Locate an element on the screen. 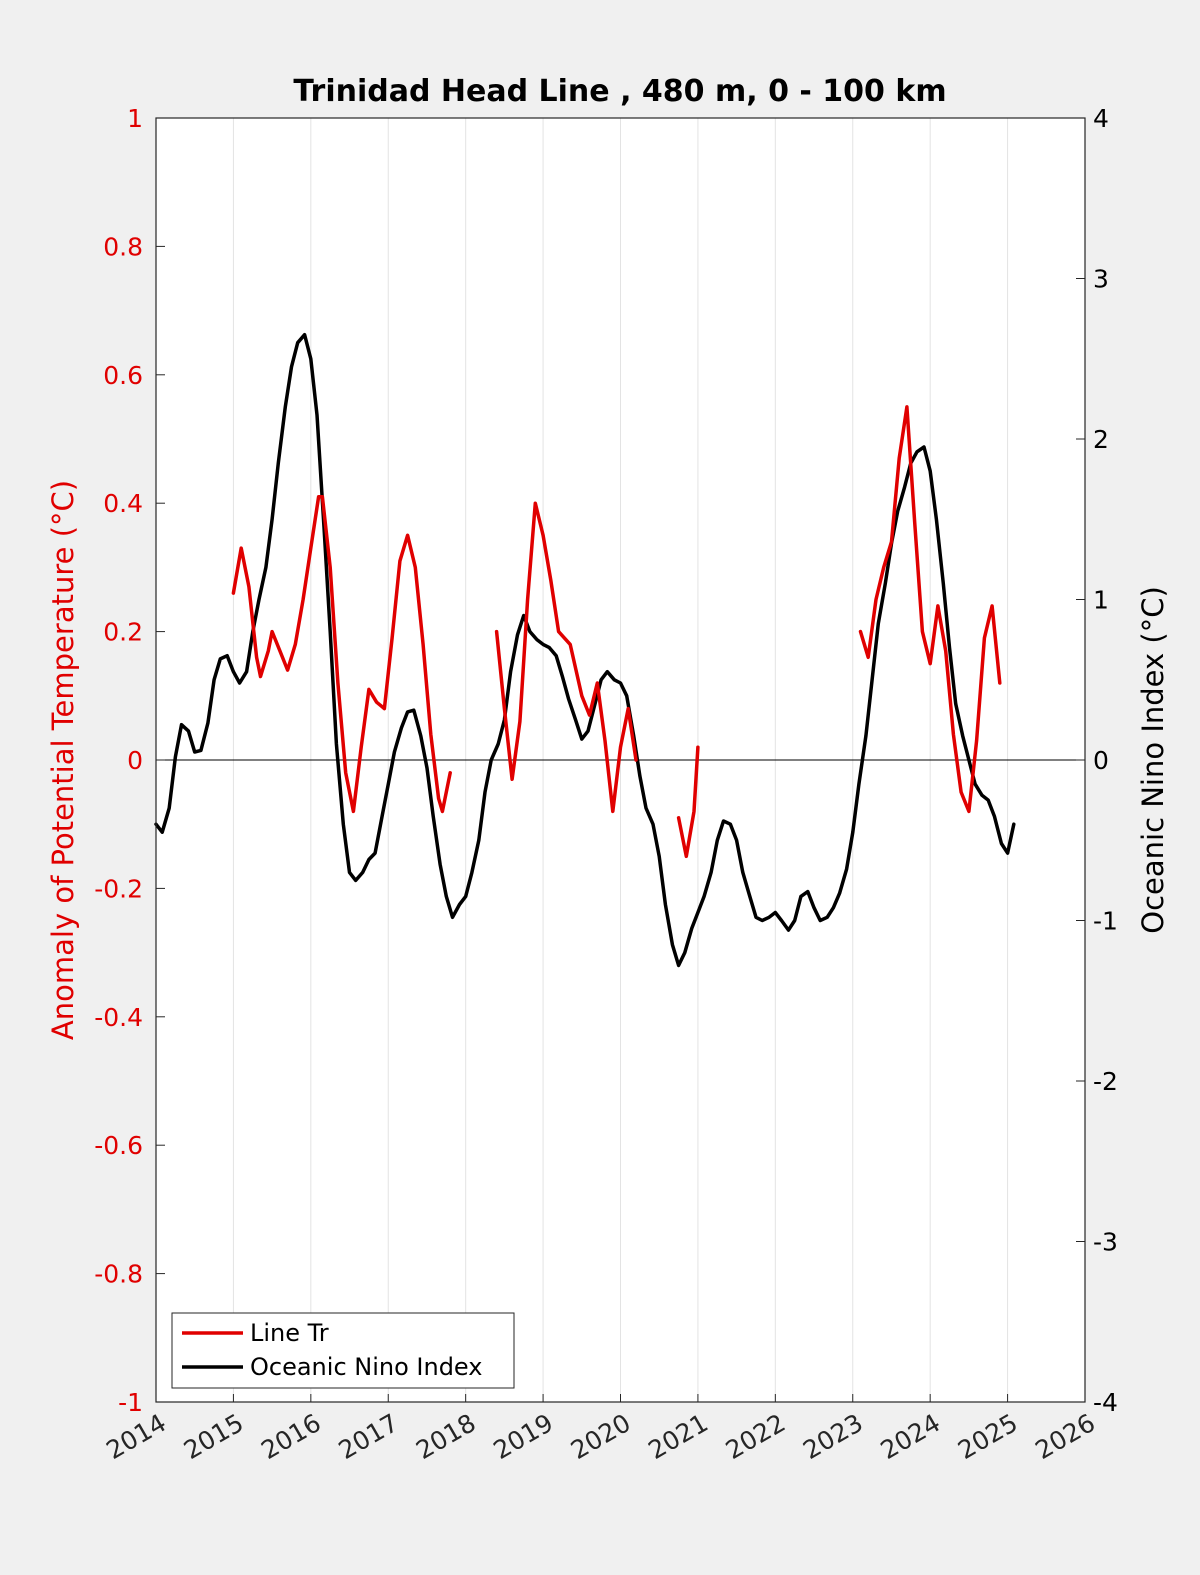 The width and height of the screenshot is (1200, 1575). right-tick-label: -3 is located at coordinates (1105, 1242).